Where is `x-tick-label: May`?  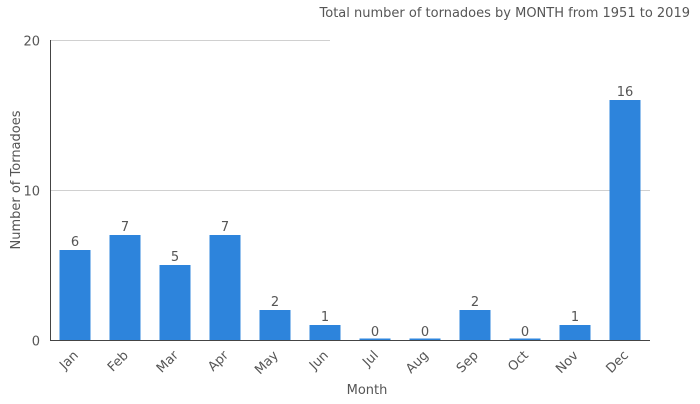
x-tick-label: May is located at coordinates (267, 363).